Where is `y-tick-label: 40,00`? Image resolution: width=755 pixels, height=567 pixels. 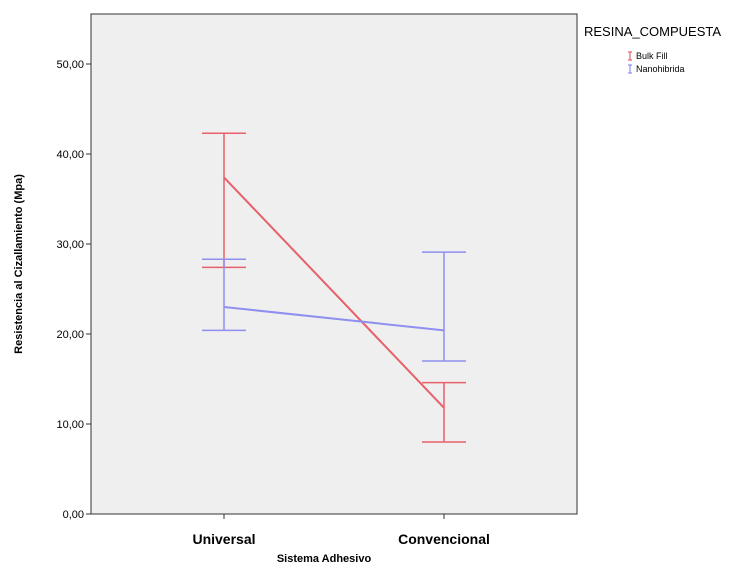 y-tick-label: 40,00 is located at coordinates (70, 155).